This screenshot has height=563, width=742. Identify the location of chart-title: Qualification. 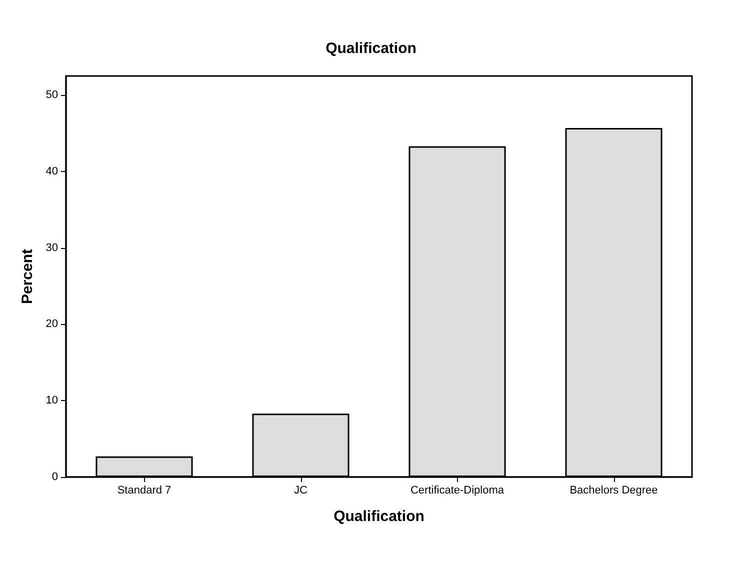
(371, 48).